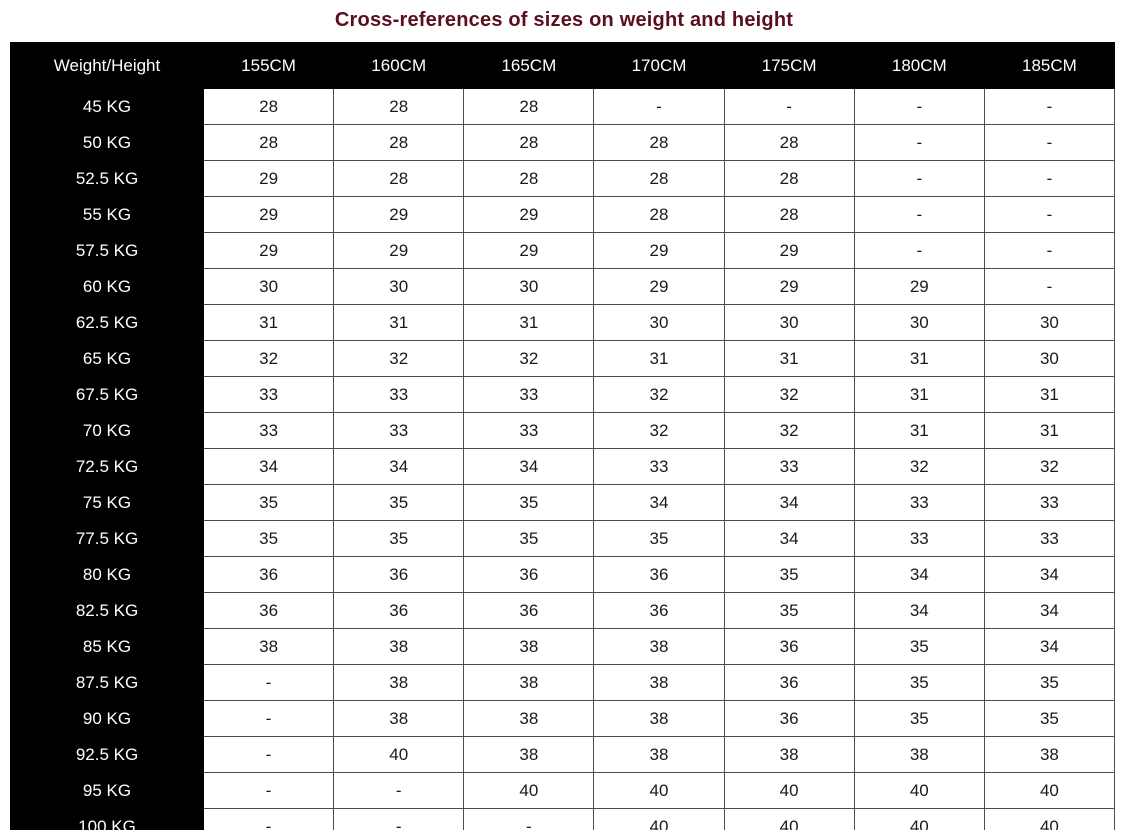  Describe the element at coordinates (563, 502) in the screenshot. I see `table-row: 75 KG 35 35 35 34 34 33 33` at that location.